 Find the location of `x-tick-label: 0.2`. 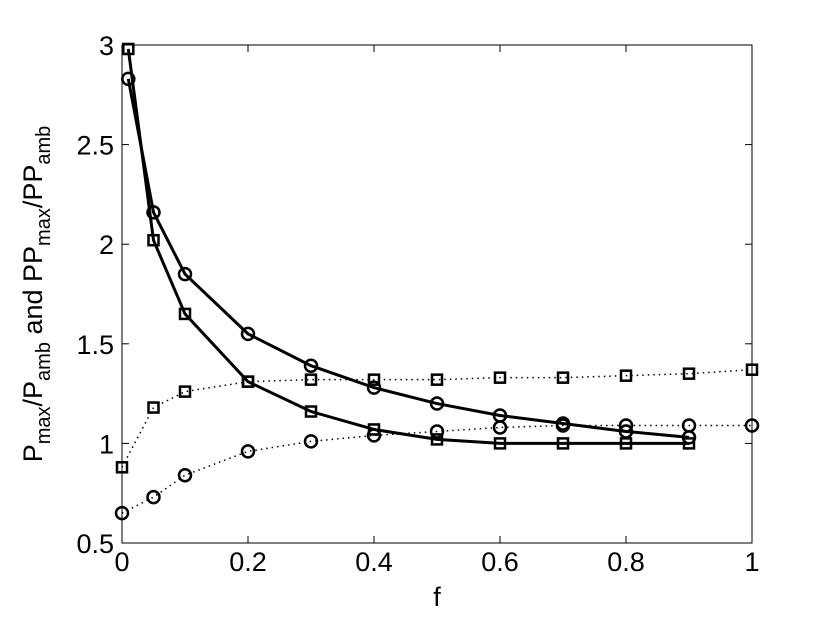

x-tick-label: 0.2 is located at coordinates (248, 562).